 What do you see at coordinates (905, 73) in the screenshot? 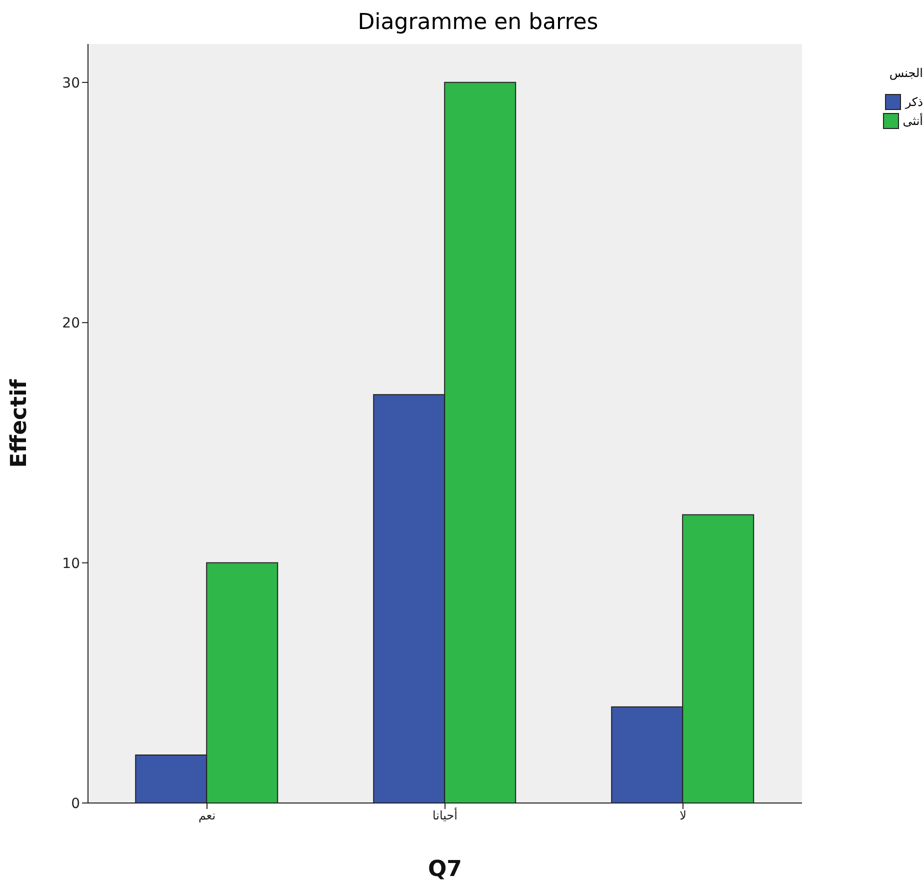
I see `legend-title: الجنس` at bounding box center [905, 73].